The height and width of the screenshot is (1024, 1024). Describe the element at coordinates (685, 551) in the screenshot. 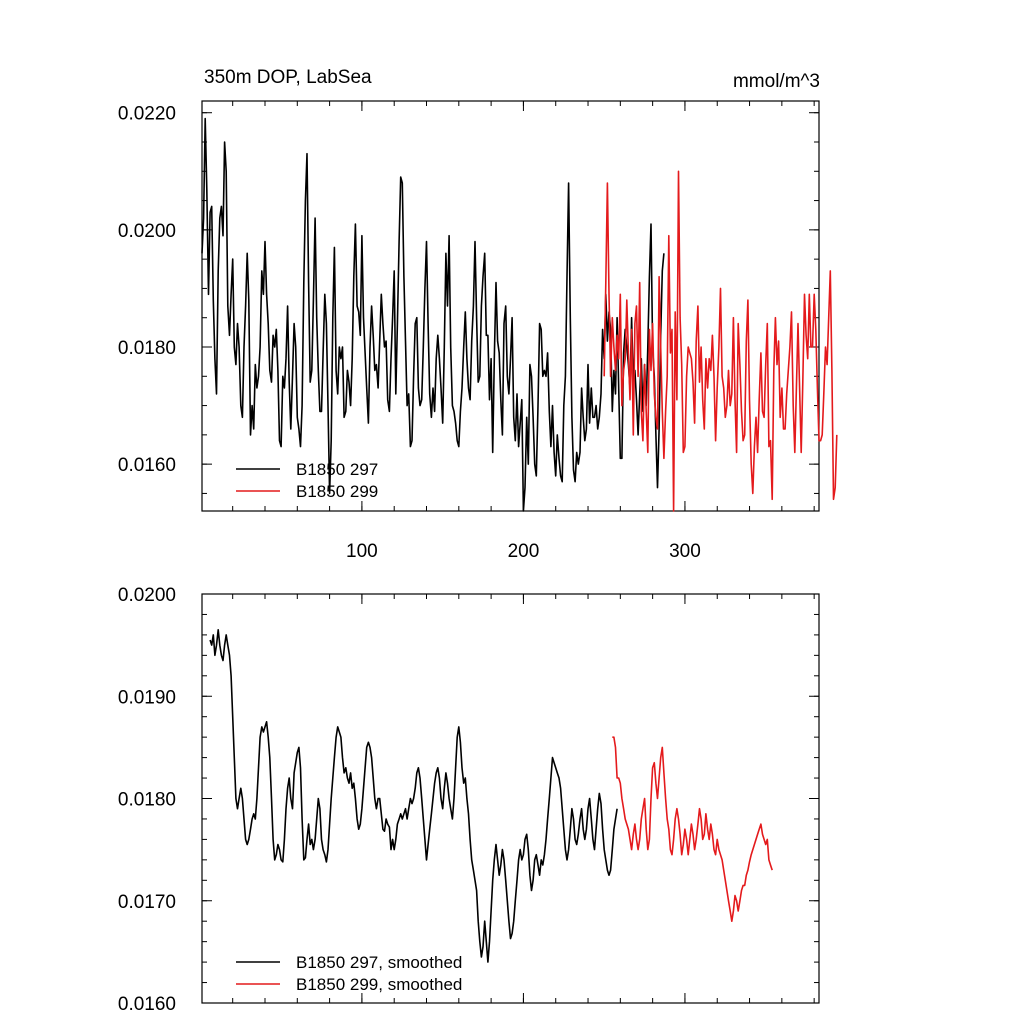

I see `x-tick-label: 300` at that location.